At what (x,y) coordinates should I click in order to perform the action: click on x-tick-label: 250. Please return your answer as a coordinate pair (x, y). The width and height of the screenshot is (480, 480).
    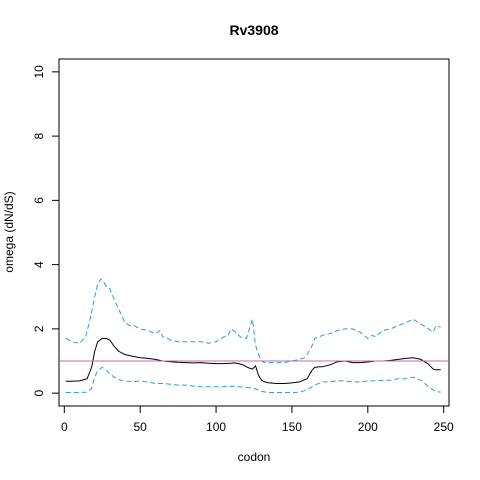
    Looking at the image, I should click on (444, 427).